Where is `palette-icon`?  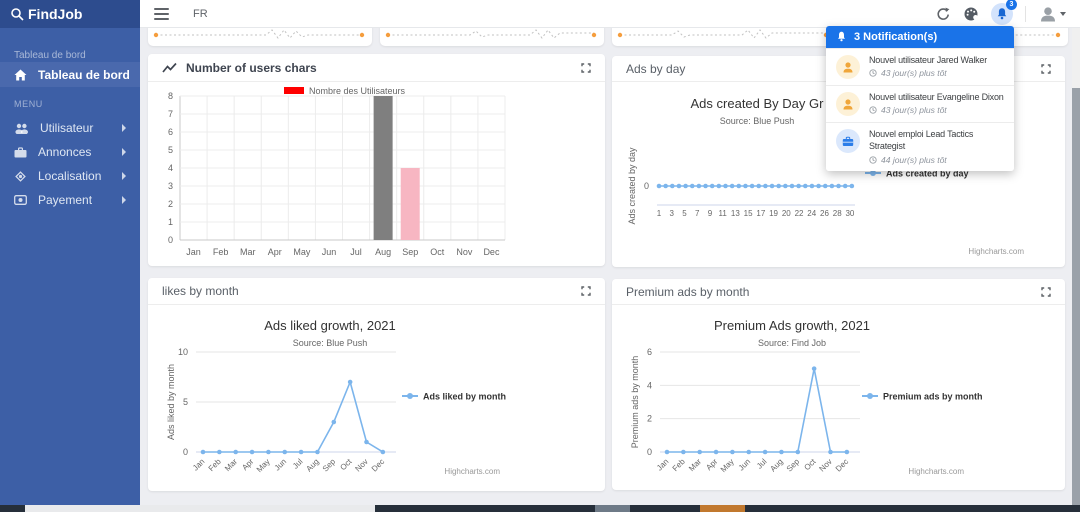 palette-icon is located at coordinates (971, 14).